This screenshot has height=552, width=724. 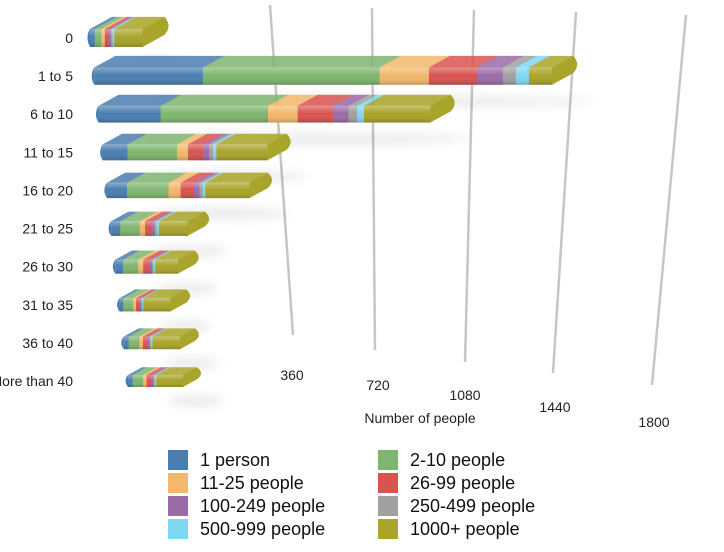 I want to click on legend-item: 26-99 people, so click(x=446, y=483).